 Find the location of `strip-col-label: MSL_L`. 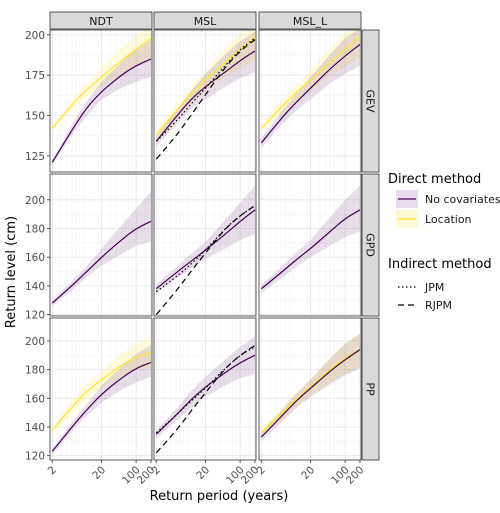

strip-col-label: MSL_L is located at coordinates (310, 21).